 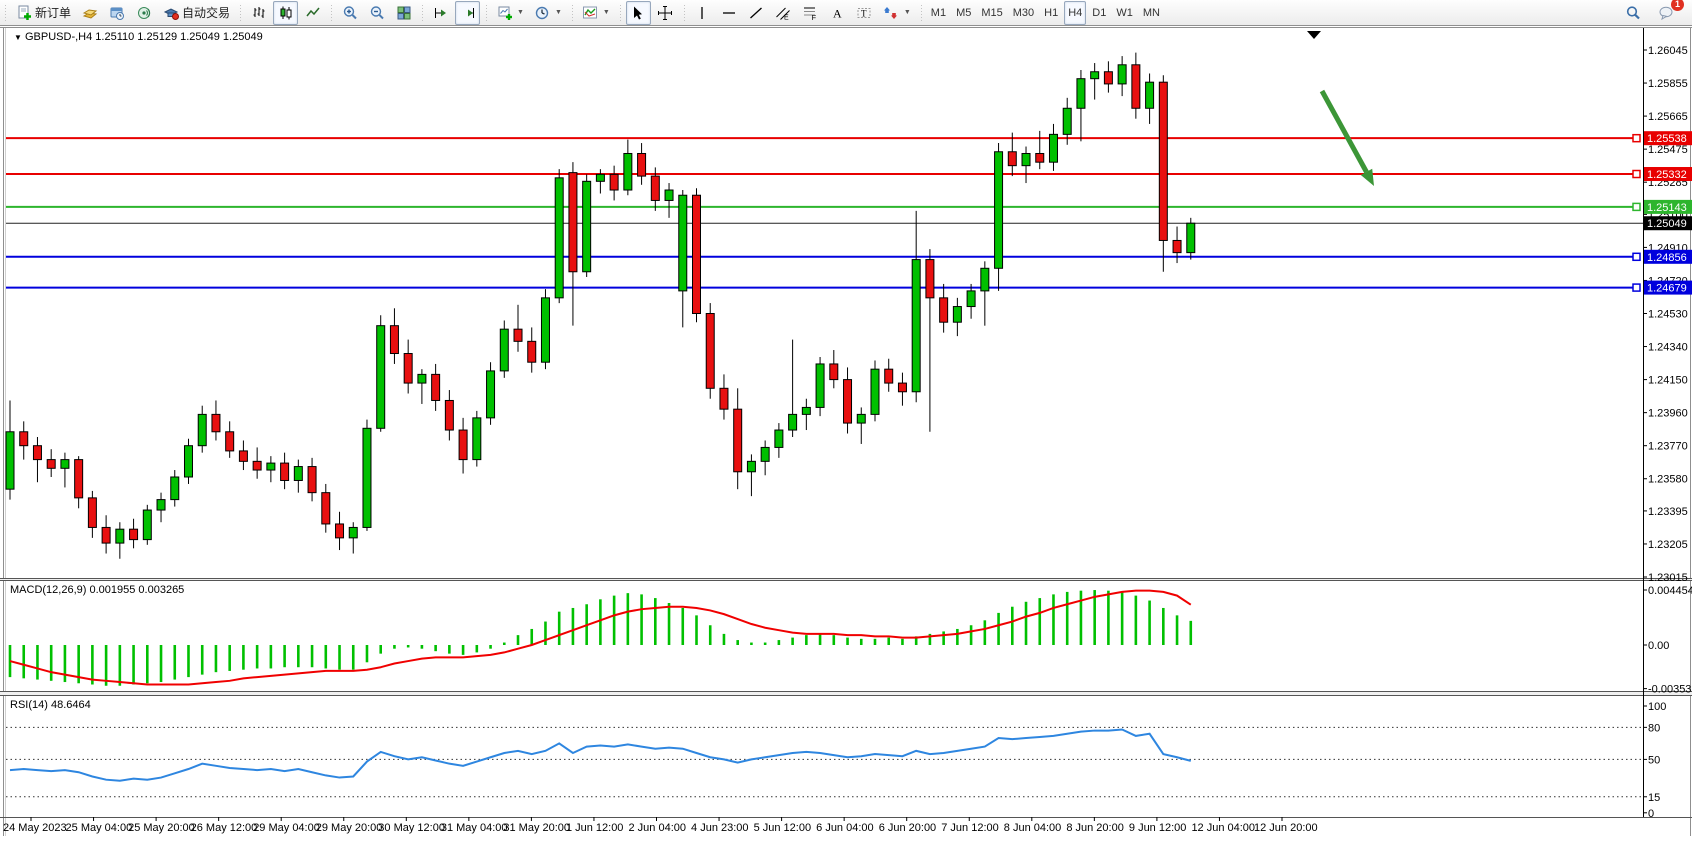 What do you see at coordinates (1151, 13) in the screenshot?
I see `timeframe-mn-button: MN` at bounding box center [1151, 13].